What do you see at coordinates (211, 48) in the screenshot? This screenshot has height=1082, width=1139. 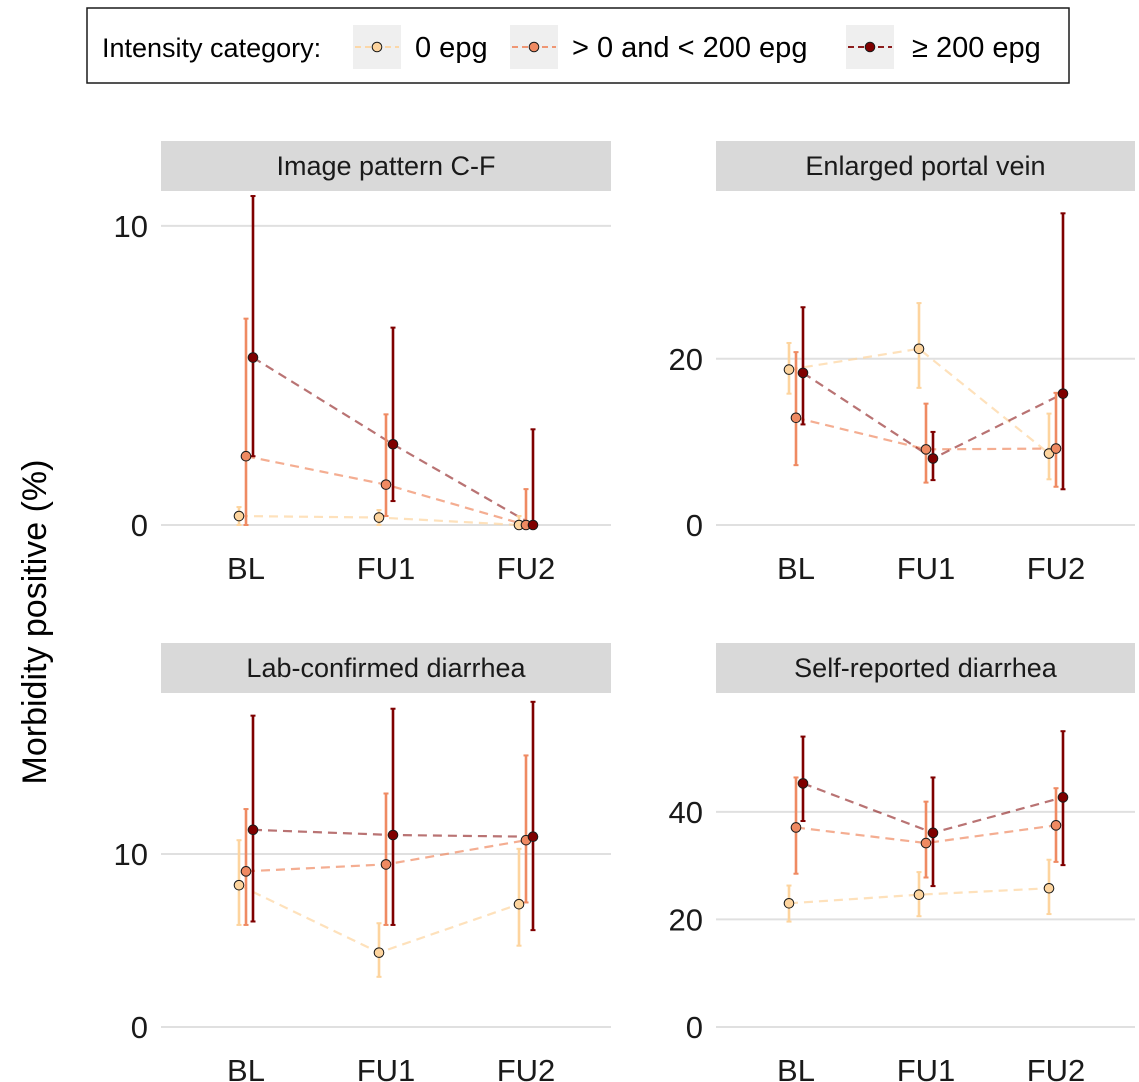 I see `legend-title: Intensity category:` at bounding box center [211, 48].